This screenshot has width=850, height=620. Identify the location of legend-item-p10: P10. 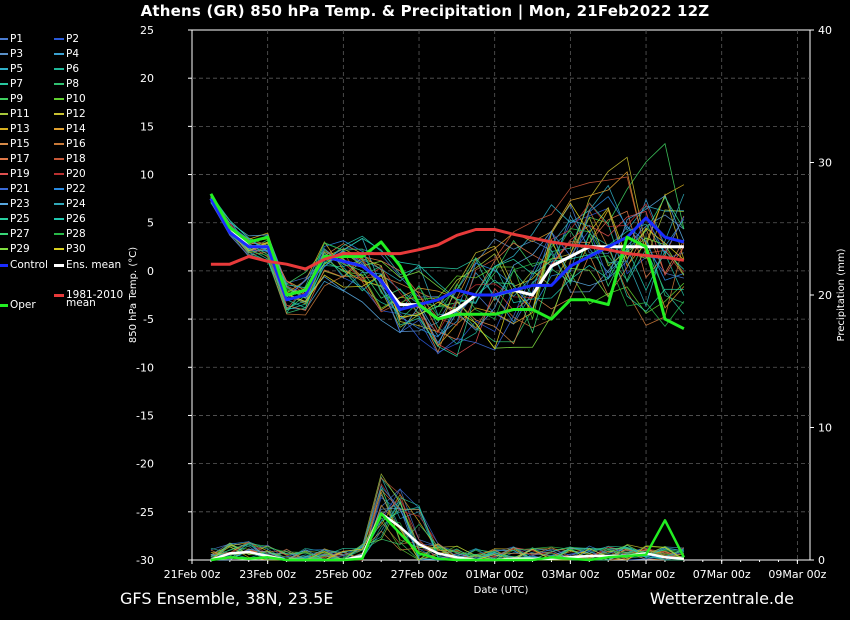
(70, 99).